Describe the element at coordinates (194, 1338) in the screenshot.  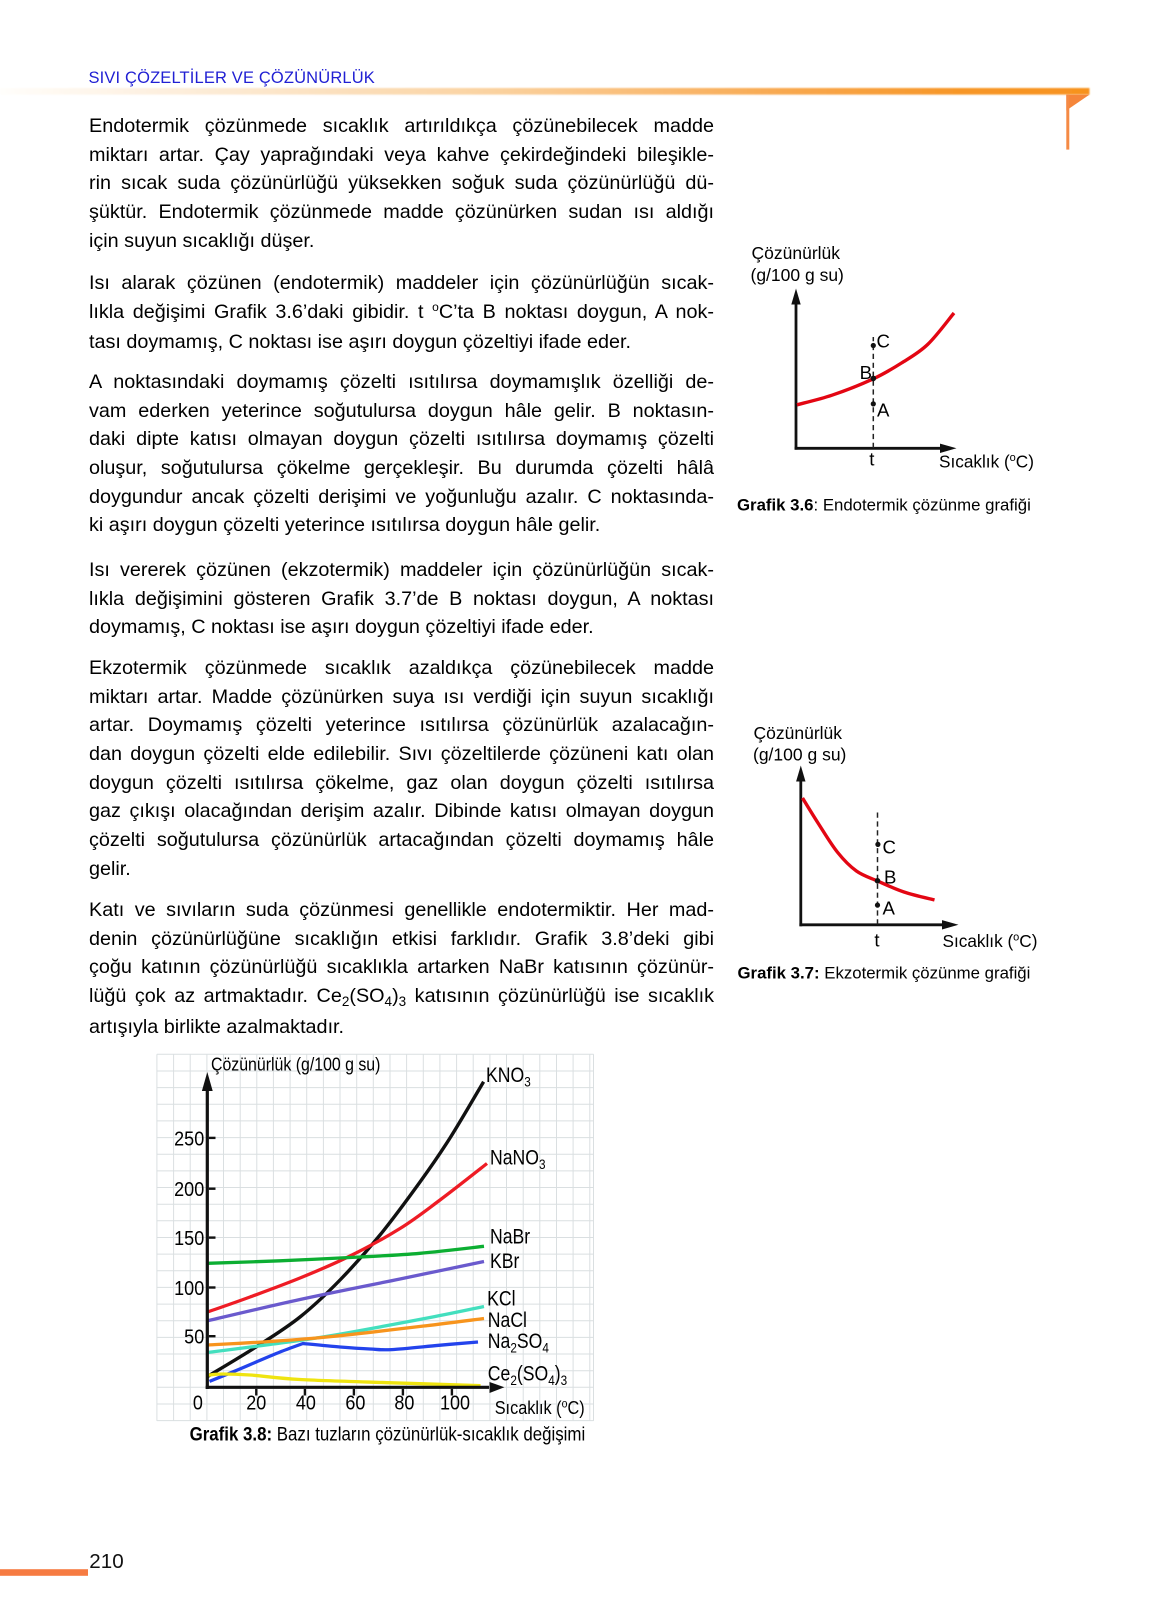
I see `svg-text: 50` at that location.